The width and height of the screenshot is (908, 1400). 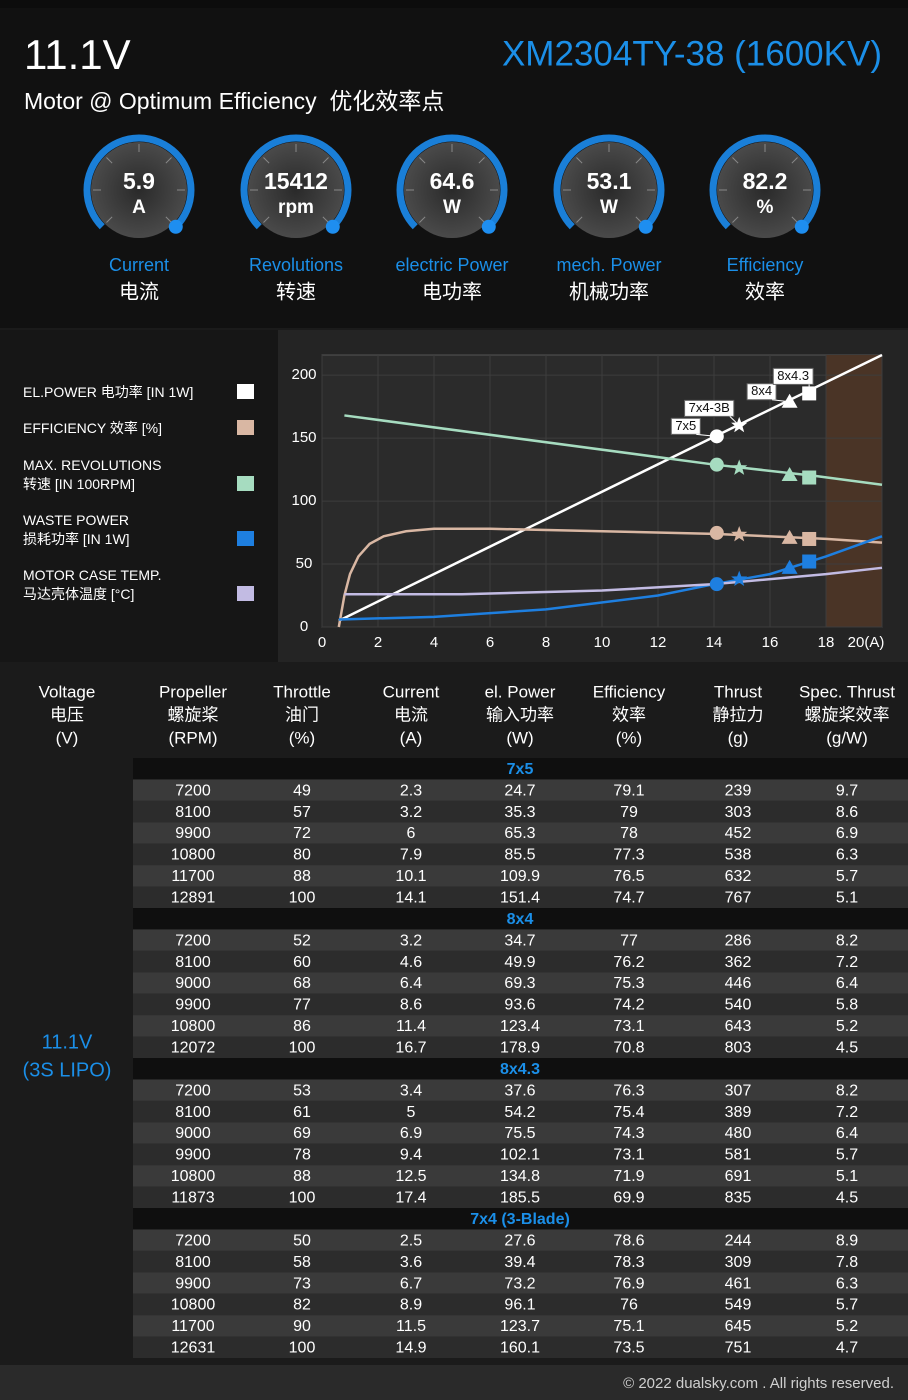 I want to click on table-cell: 73.5, so click(x=628, y=1348).